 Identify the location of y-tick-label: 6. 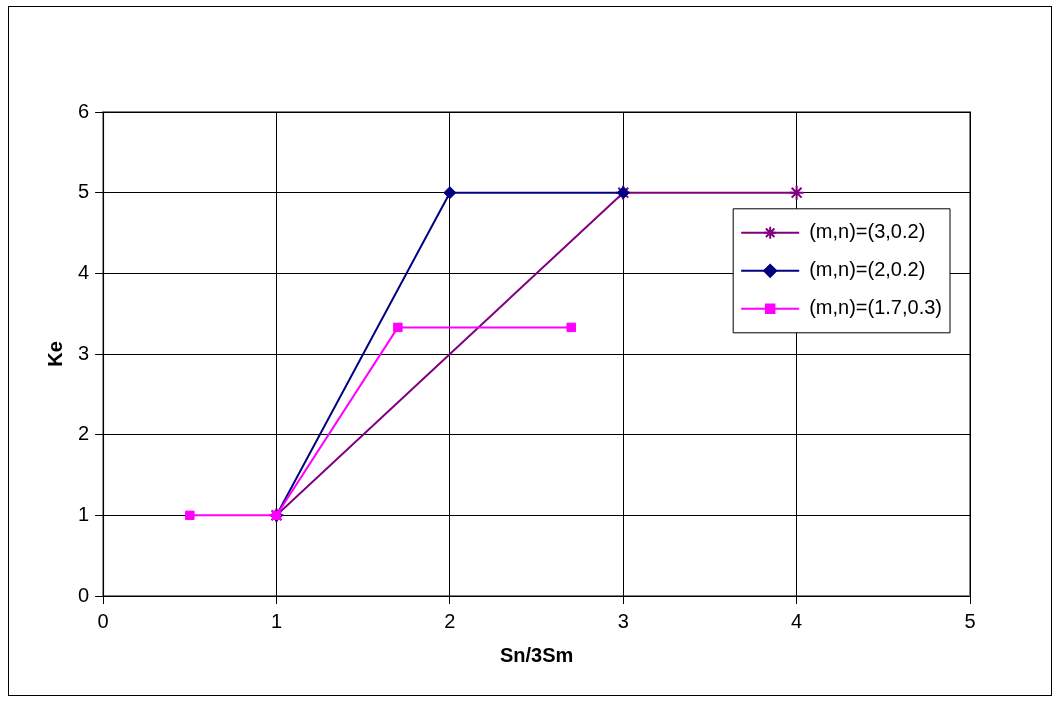
(84, 110).